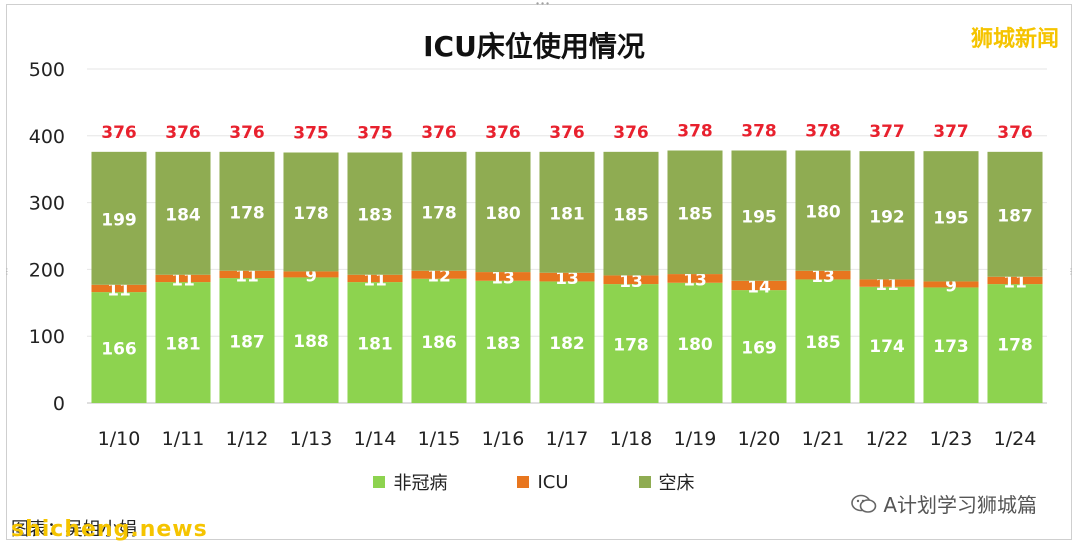  I want to click on total-label-11: 378, so click(823, 131).